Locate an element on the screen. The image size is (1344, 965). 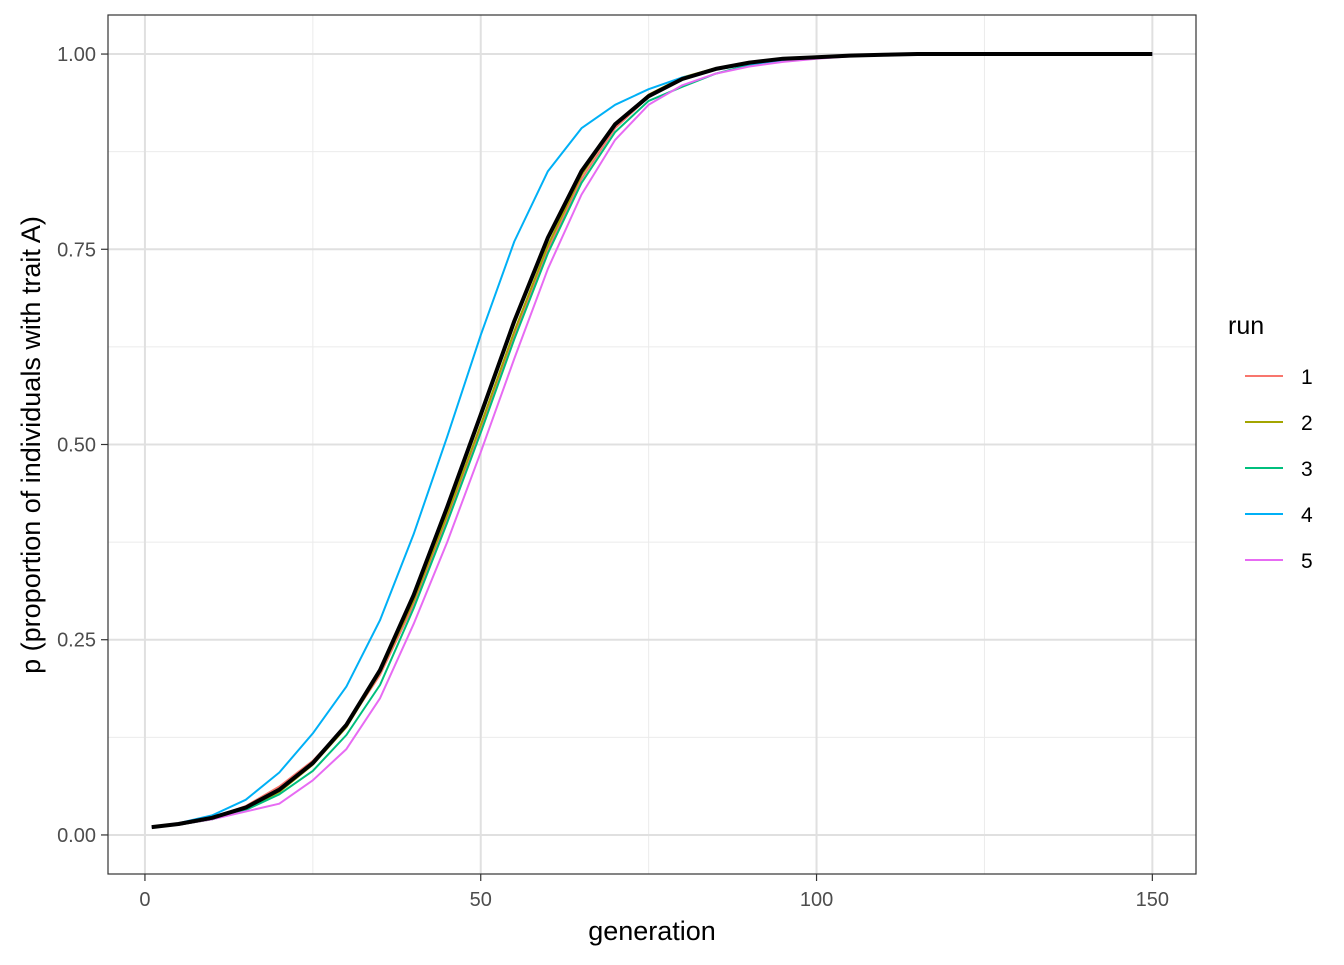
legend: run 1 2 3 4 5 is located at coordinates (1270, 442).